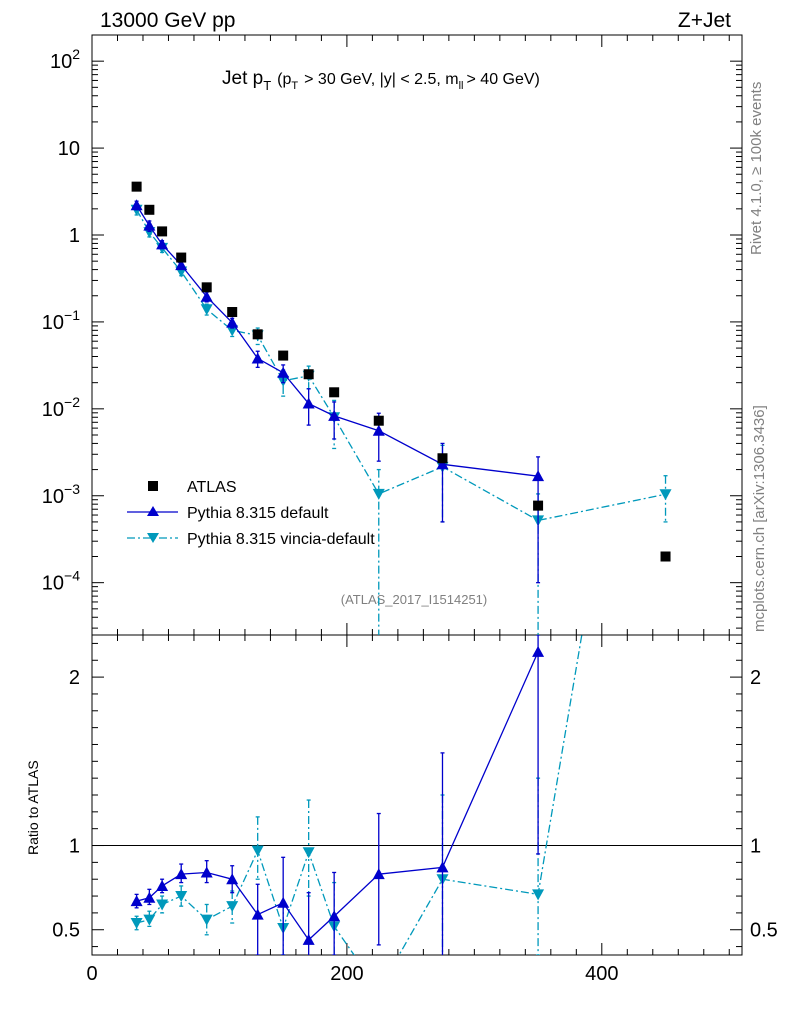  Describe the element at coordinates (756, 168) in the screenshot. I see `rivet-version-label: Rivet 4.1.0, ≥ 100k events` at that location.